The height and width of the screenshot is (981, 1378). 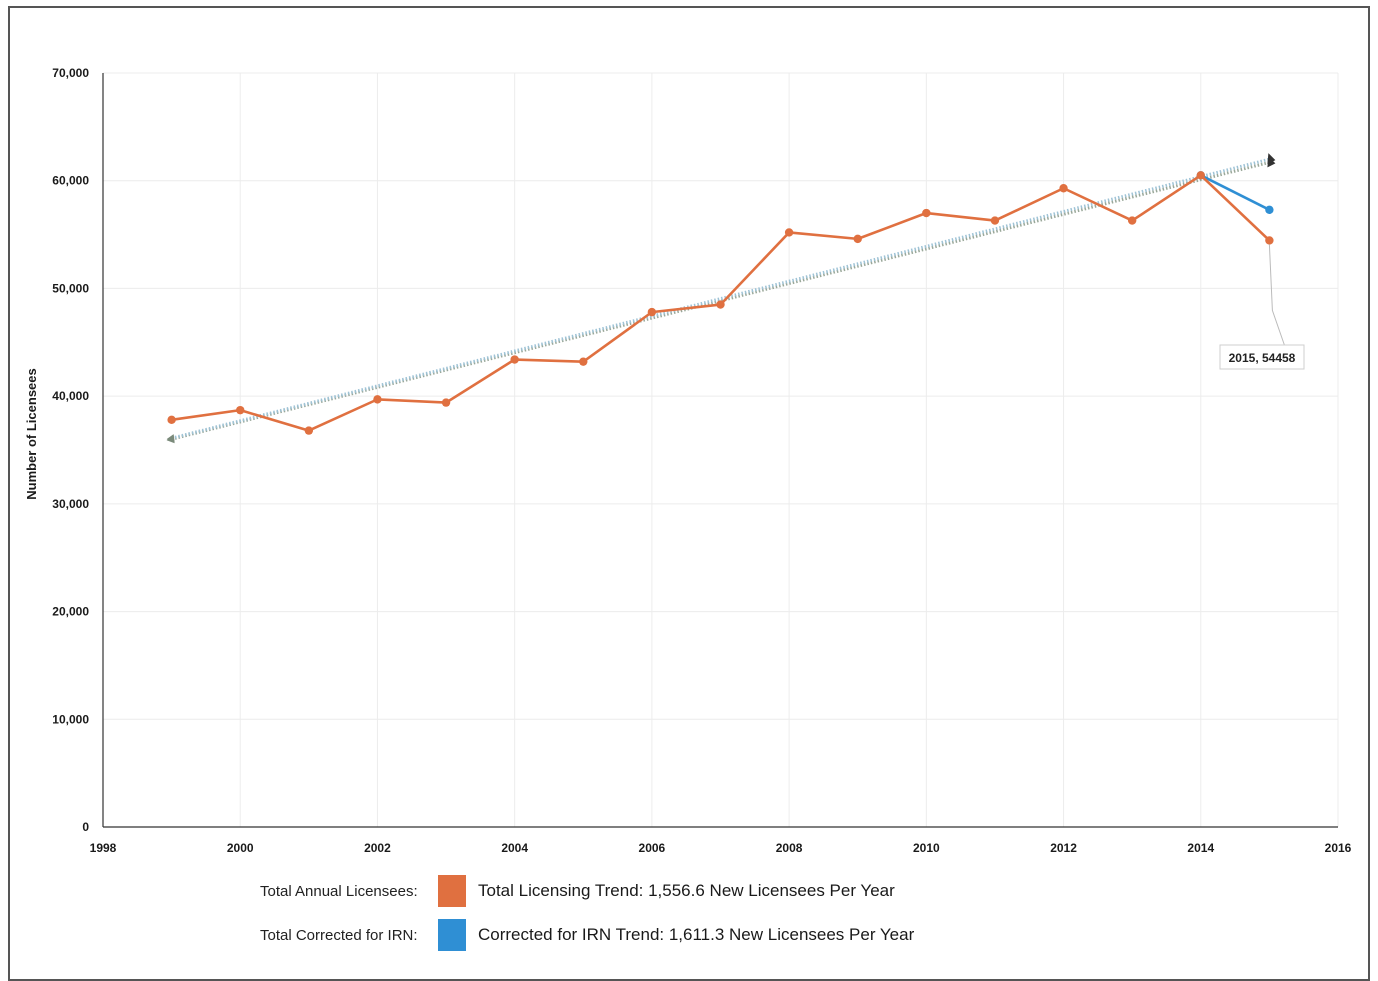 I want to click on y-tick-label: 70,000, so click(x=70, y=73).